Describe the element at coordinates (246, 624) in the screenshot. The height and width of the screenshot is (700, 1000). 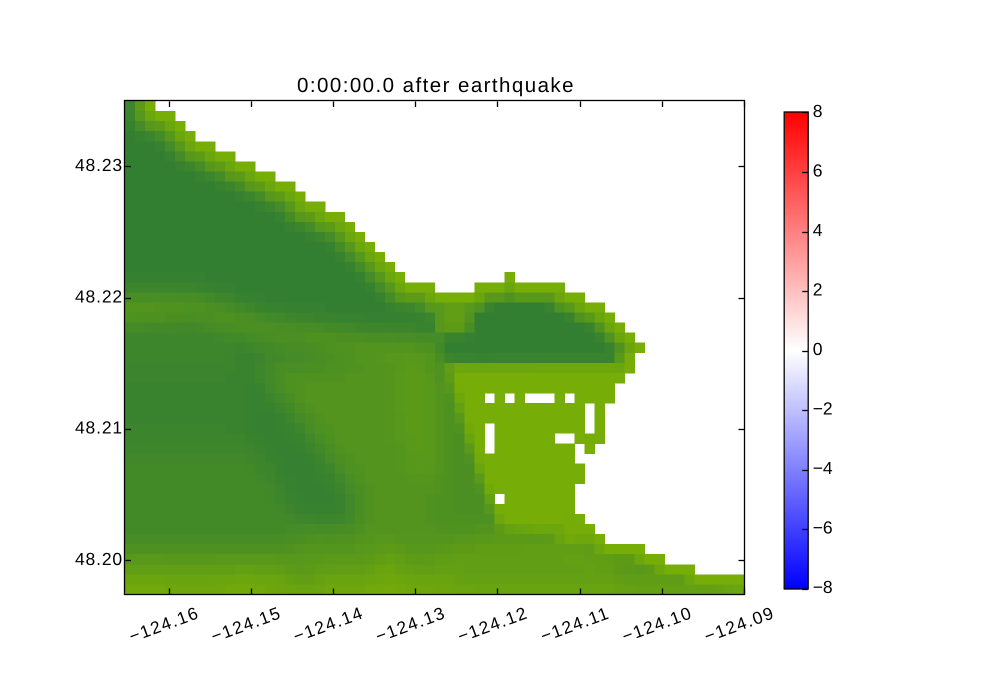
I see `svg-text: −124.15` at that location.